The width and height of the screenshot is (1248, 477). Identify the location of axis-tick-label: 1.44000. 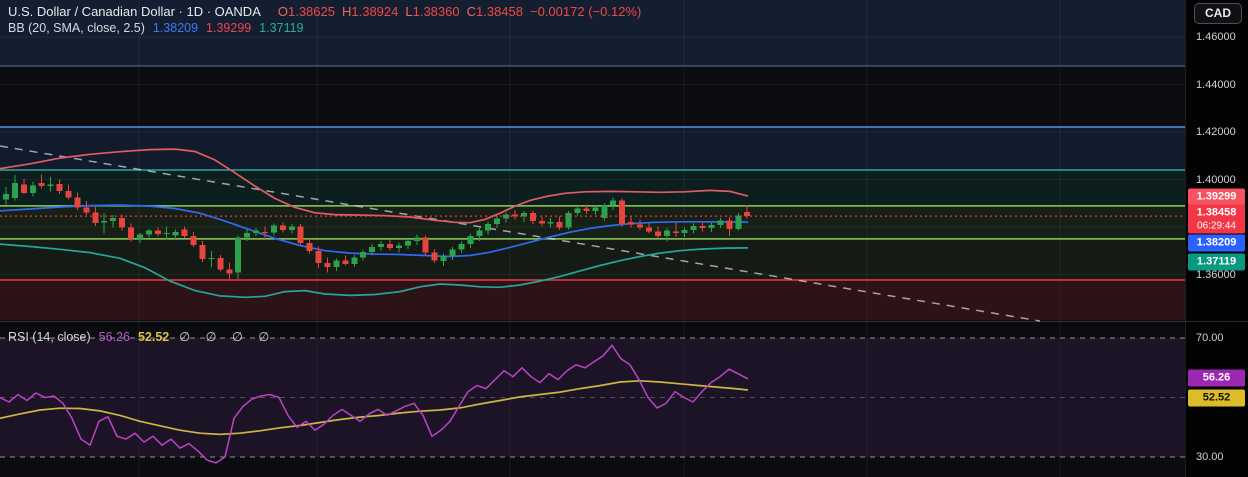
(1216, 84).